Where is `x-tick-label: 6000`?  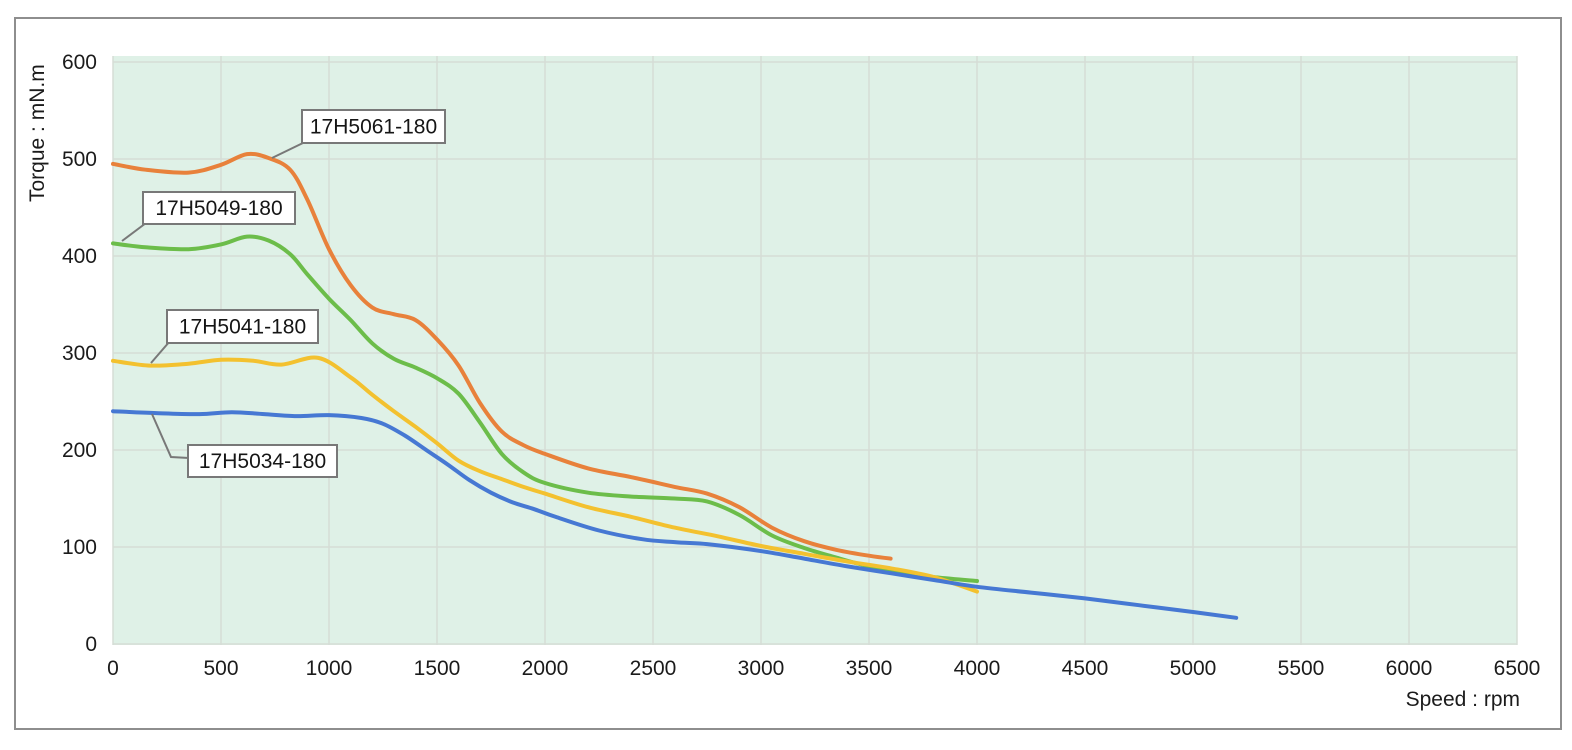 x-tick-label: 6000 is located at coordinates (1409, 668).